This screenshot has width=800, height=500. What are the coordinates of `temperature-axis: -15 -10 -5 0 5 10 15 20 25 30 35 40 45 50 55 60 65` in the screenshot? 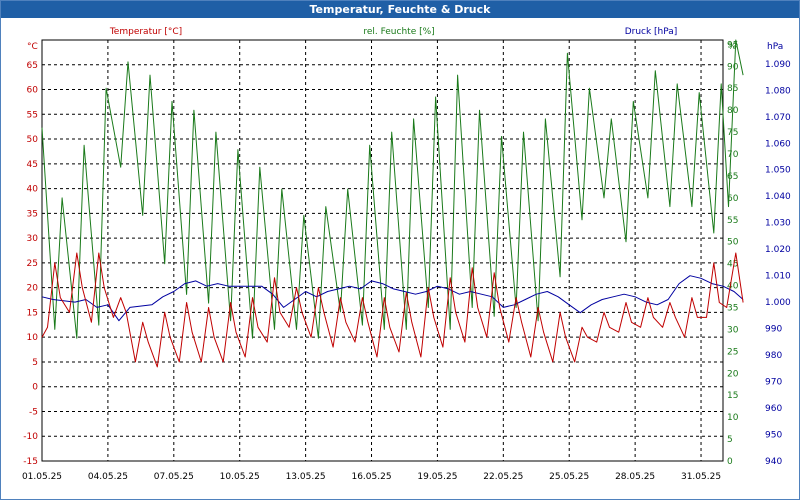 It's located at (30, 264).